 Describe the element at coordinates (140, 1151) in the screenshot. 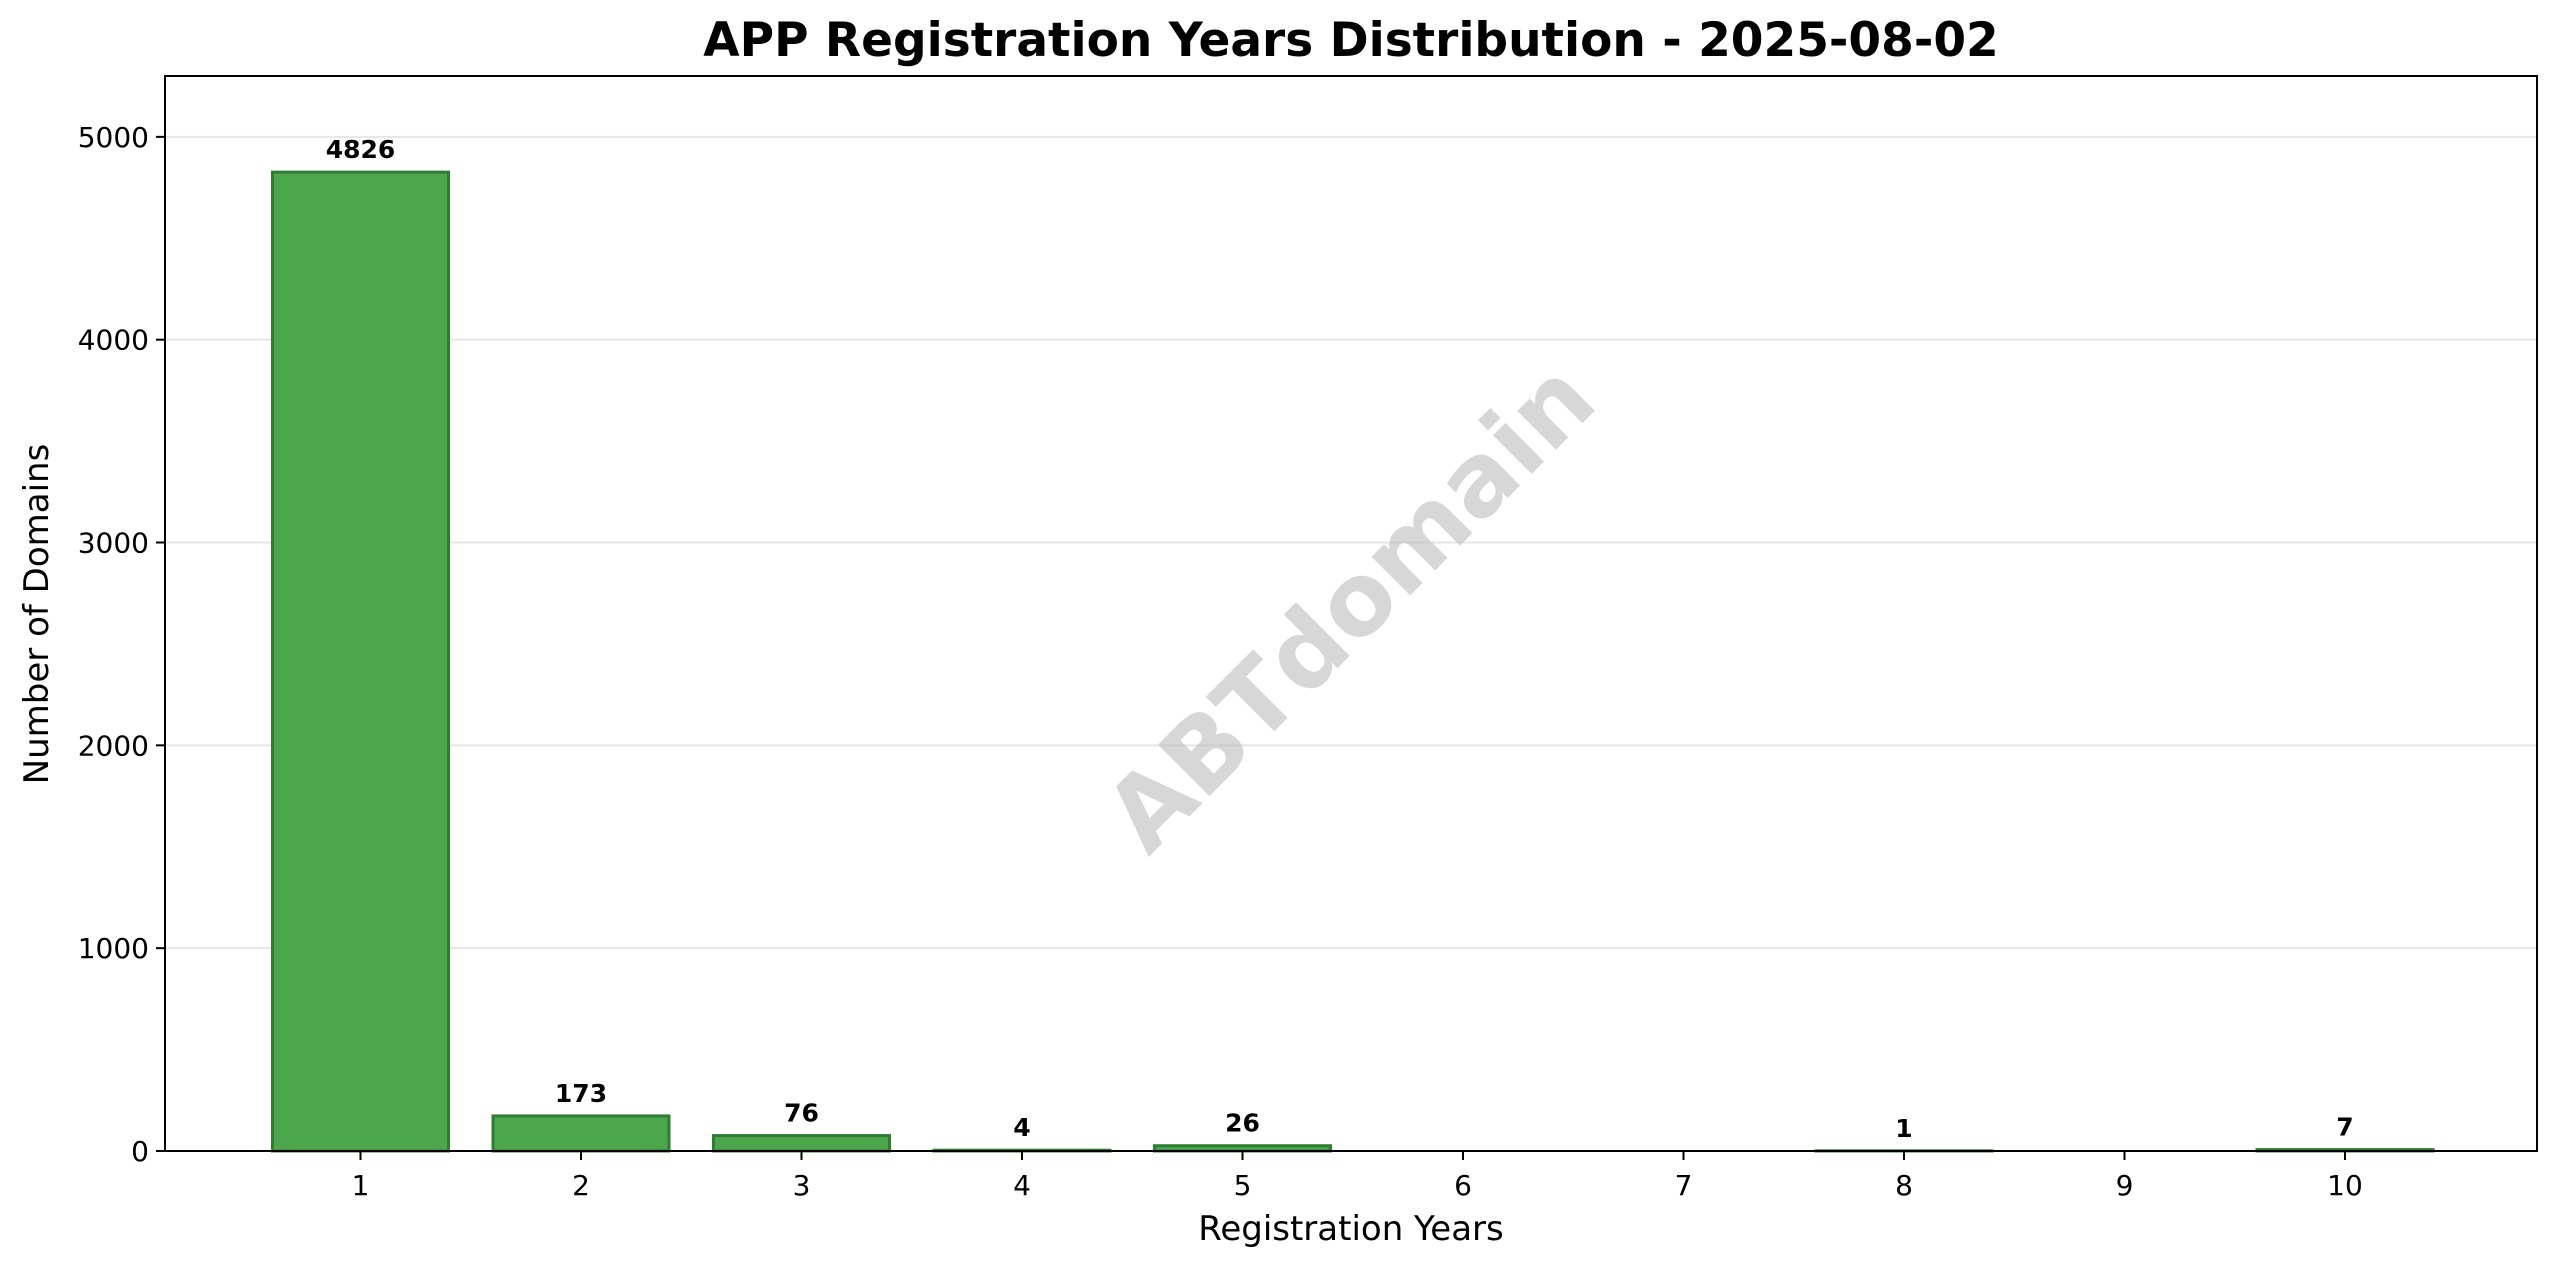

I see `y-tick-label-0: 0` at that location.